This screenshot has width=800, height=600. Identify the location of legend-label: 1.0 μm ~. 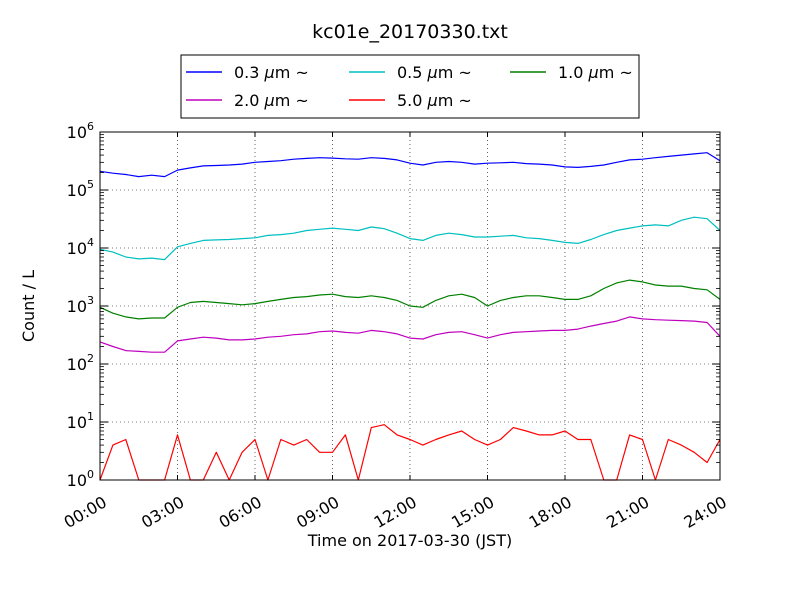
(595, 72).